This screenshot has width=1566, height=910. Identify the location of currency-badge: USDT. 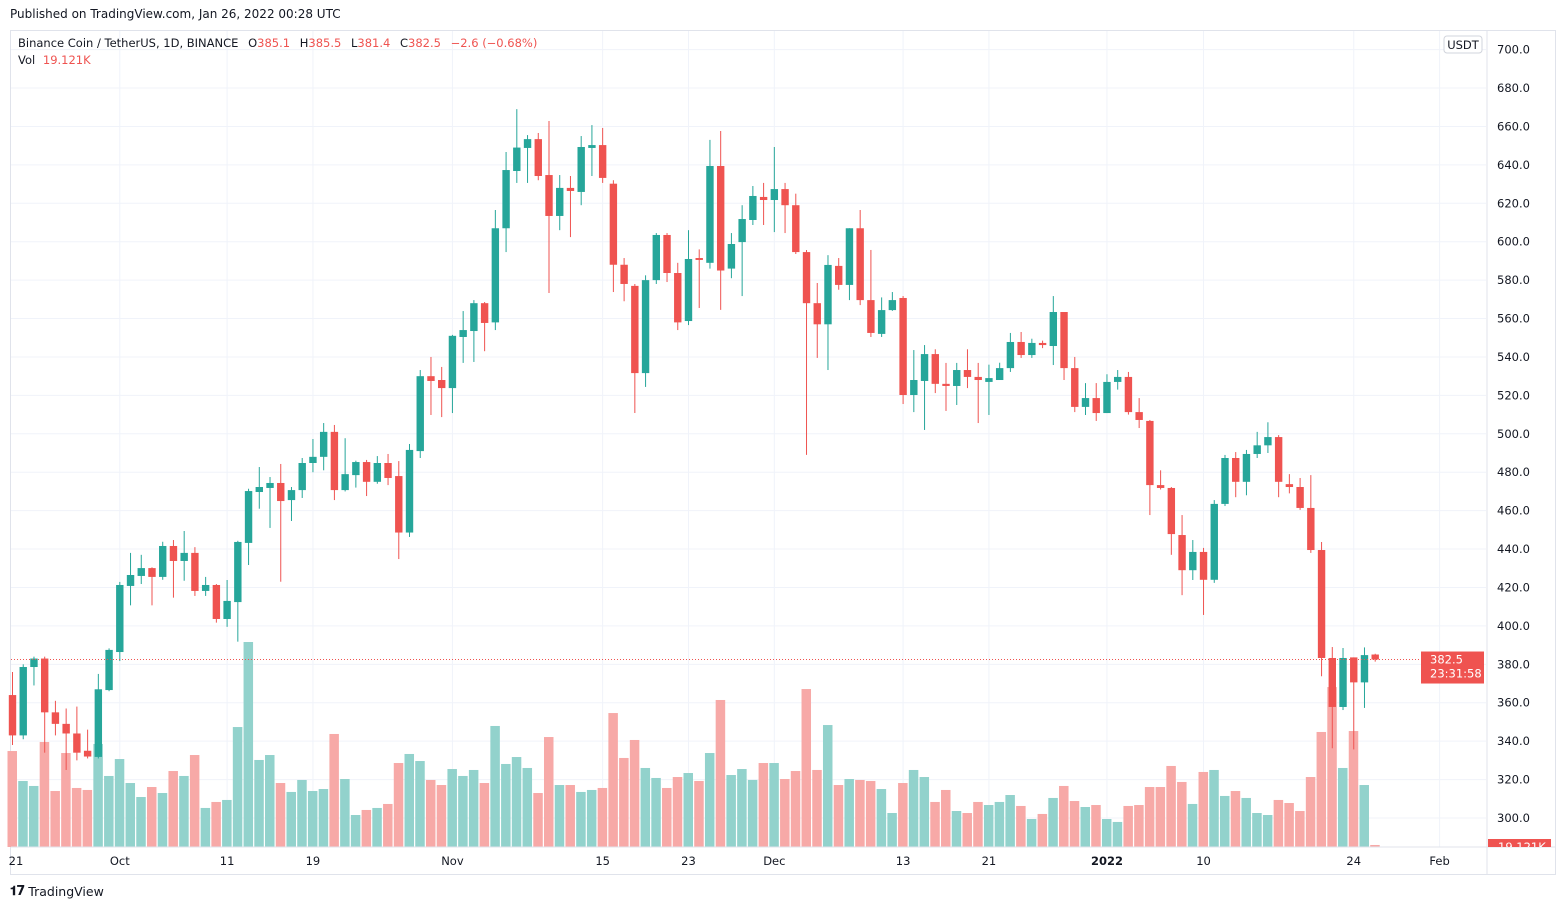
(1463, 44).